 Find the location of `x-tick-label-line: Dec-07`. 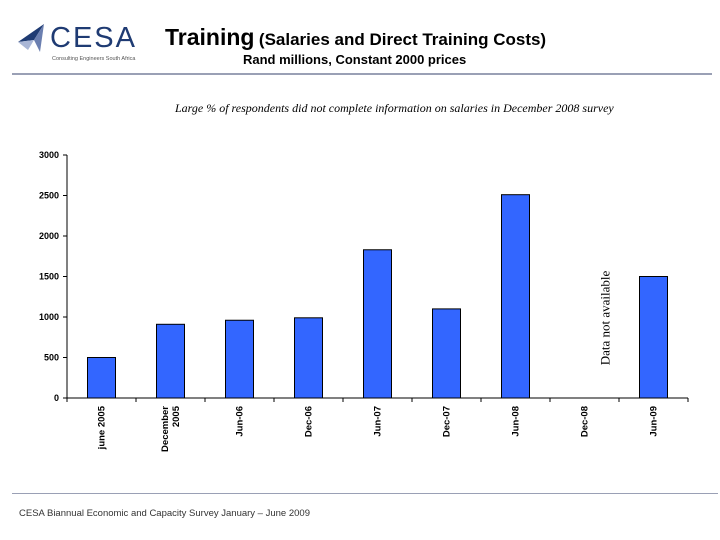

x-tick-label-line: Dec-07 is located at coordinates (447, 421).